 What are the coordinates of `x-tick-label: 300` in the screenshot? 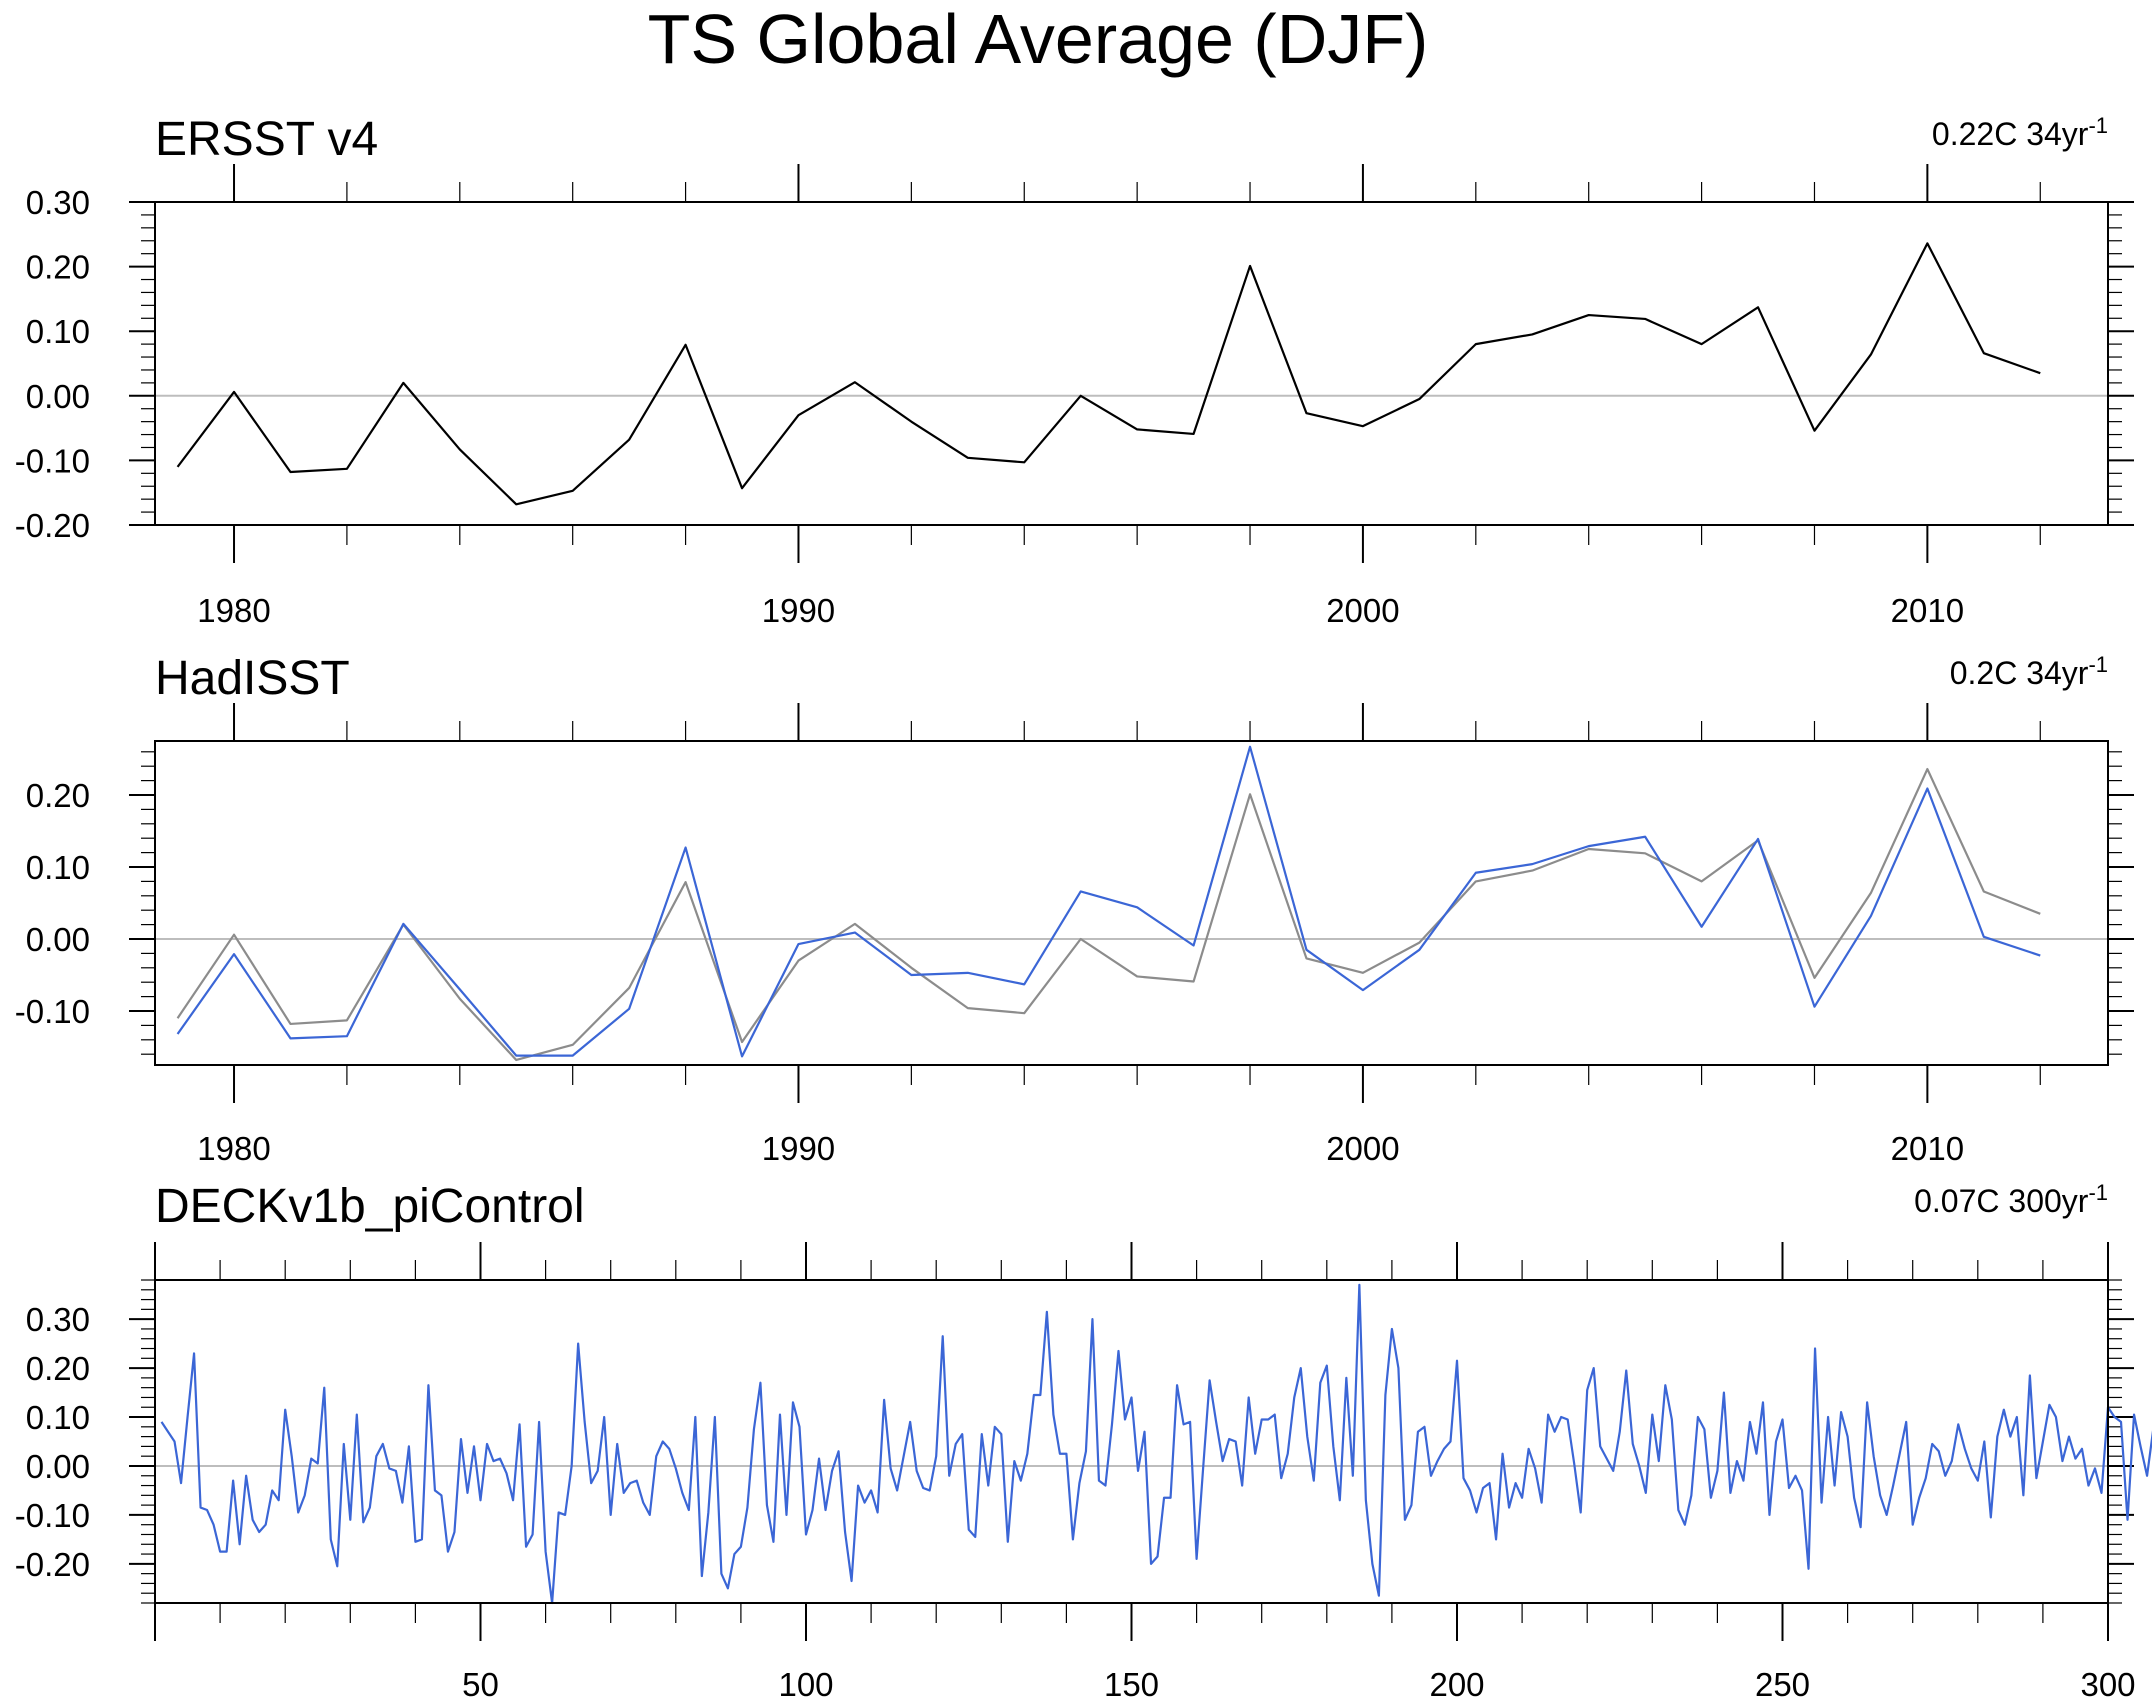 It's located at (2107, 1684).